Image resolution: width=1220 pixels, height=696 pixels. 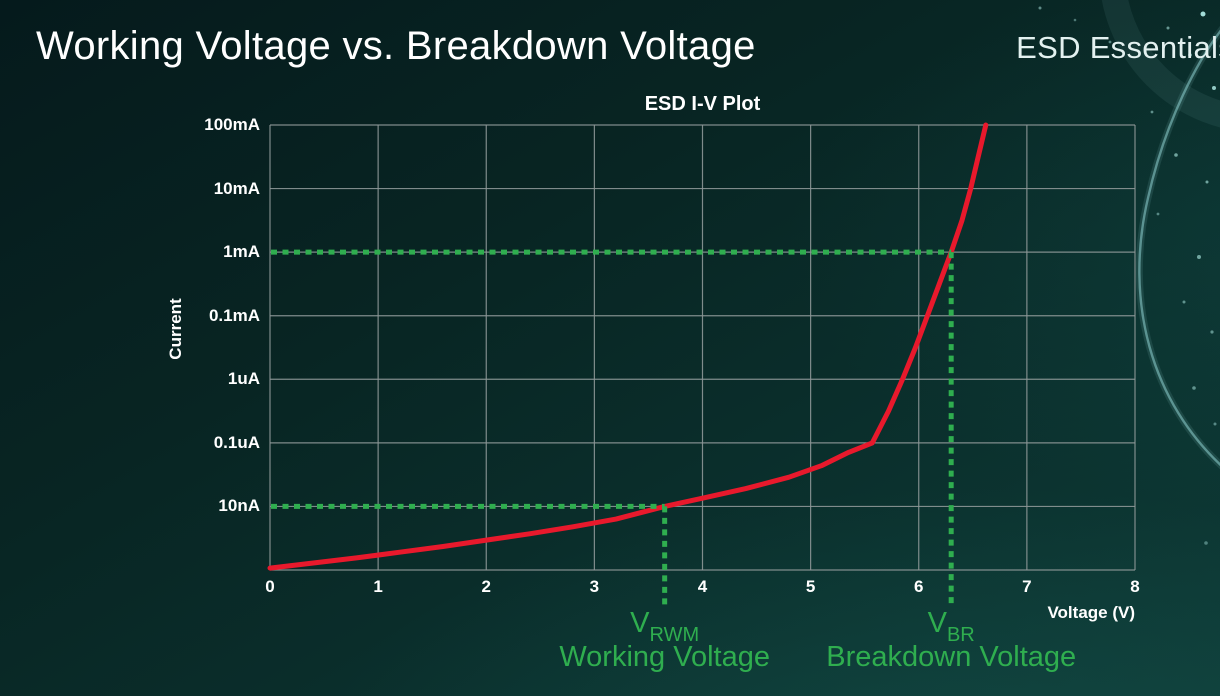 I want to click on vrwm-symbol: V, so click(x=640, y=623).